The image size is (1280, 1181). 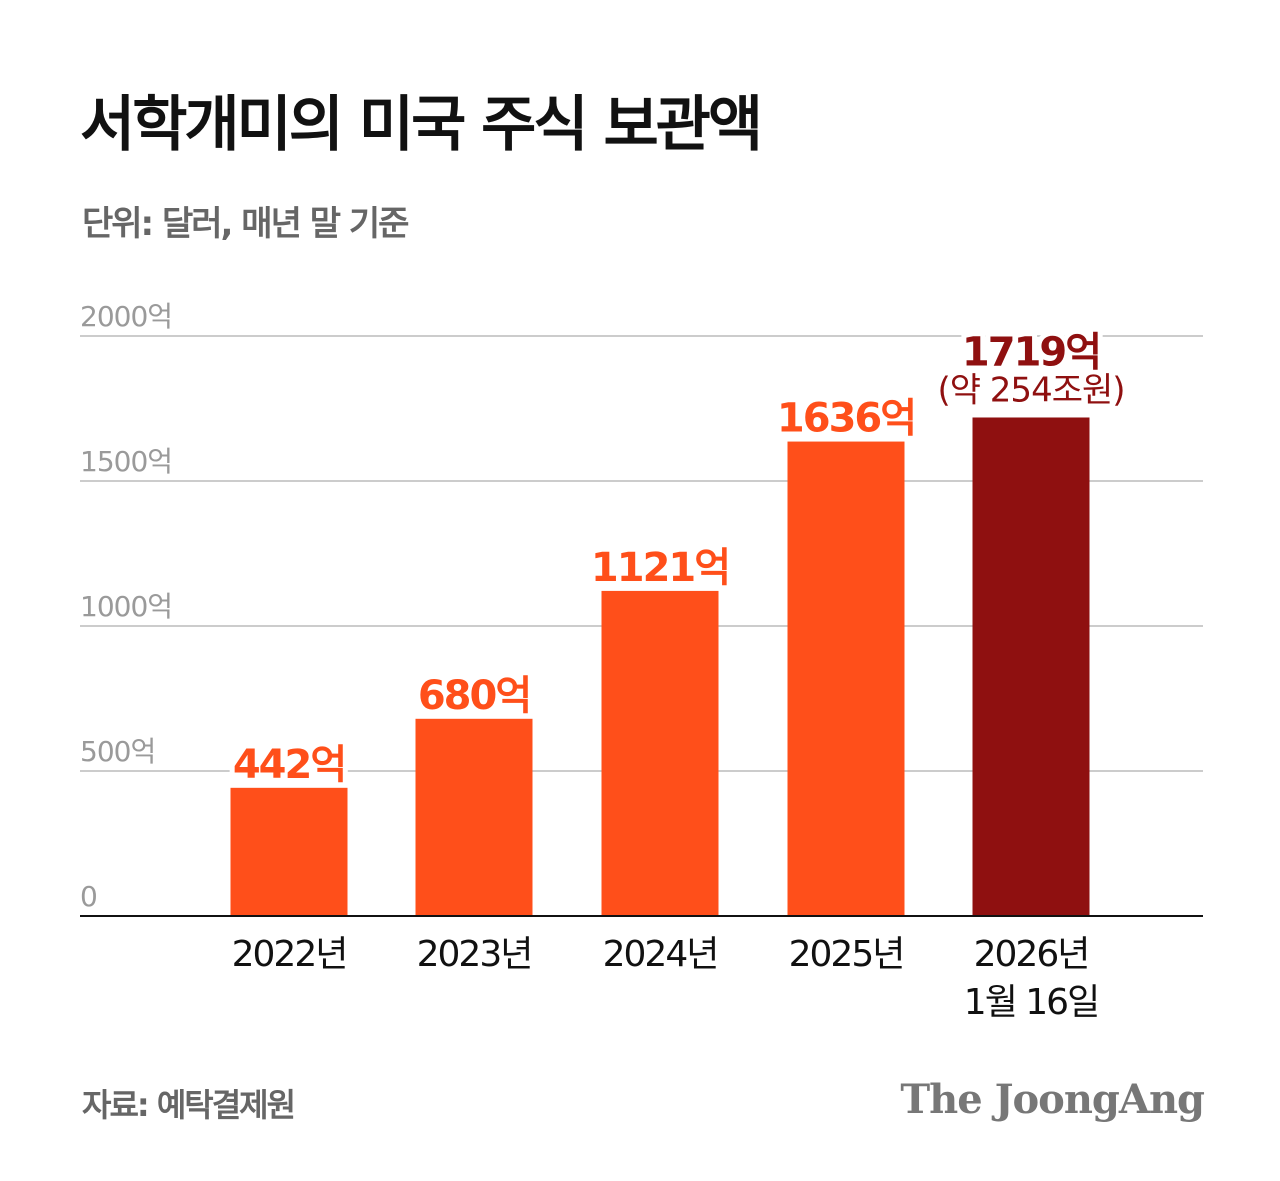 I want to click on x-tick-label: 1월 16일, so click(x=1031, y=1002).